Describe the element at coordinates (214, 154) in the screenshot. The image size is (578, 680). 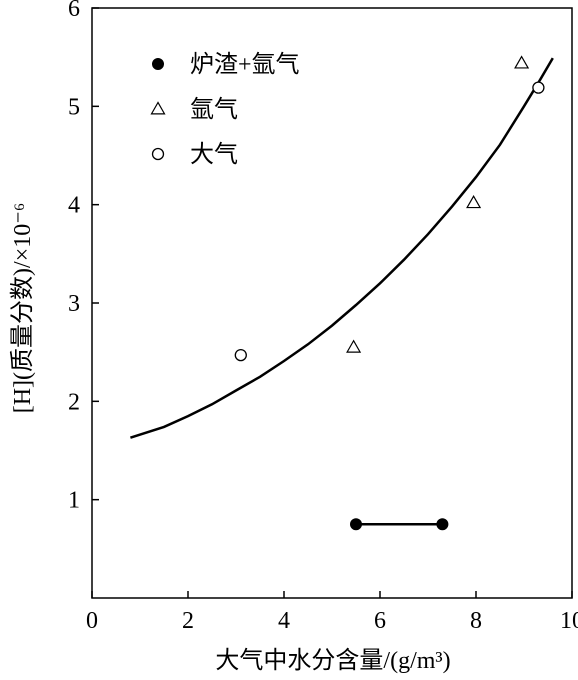
I see `legend-label-air: 大气` at that location.